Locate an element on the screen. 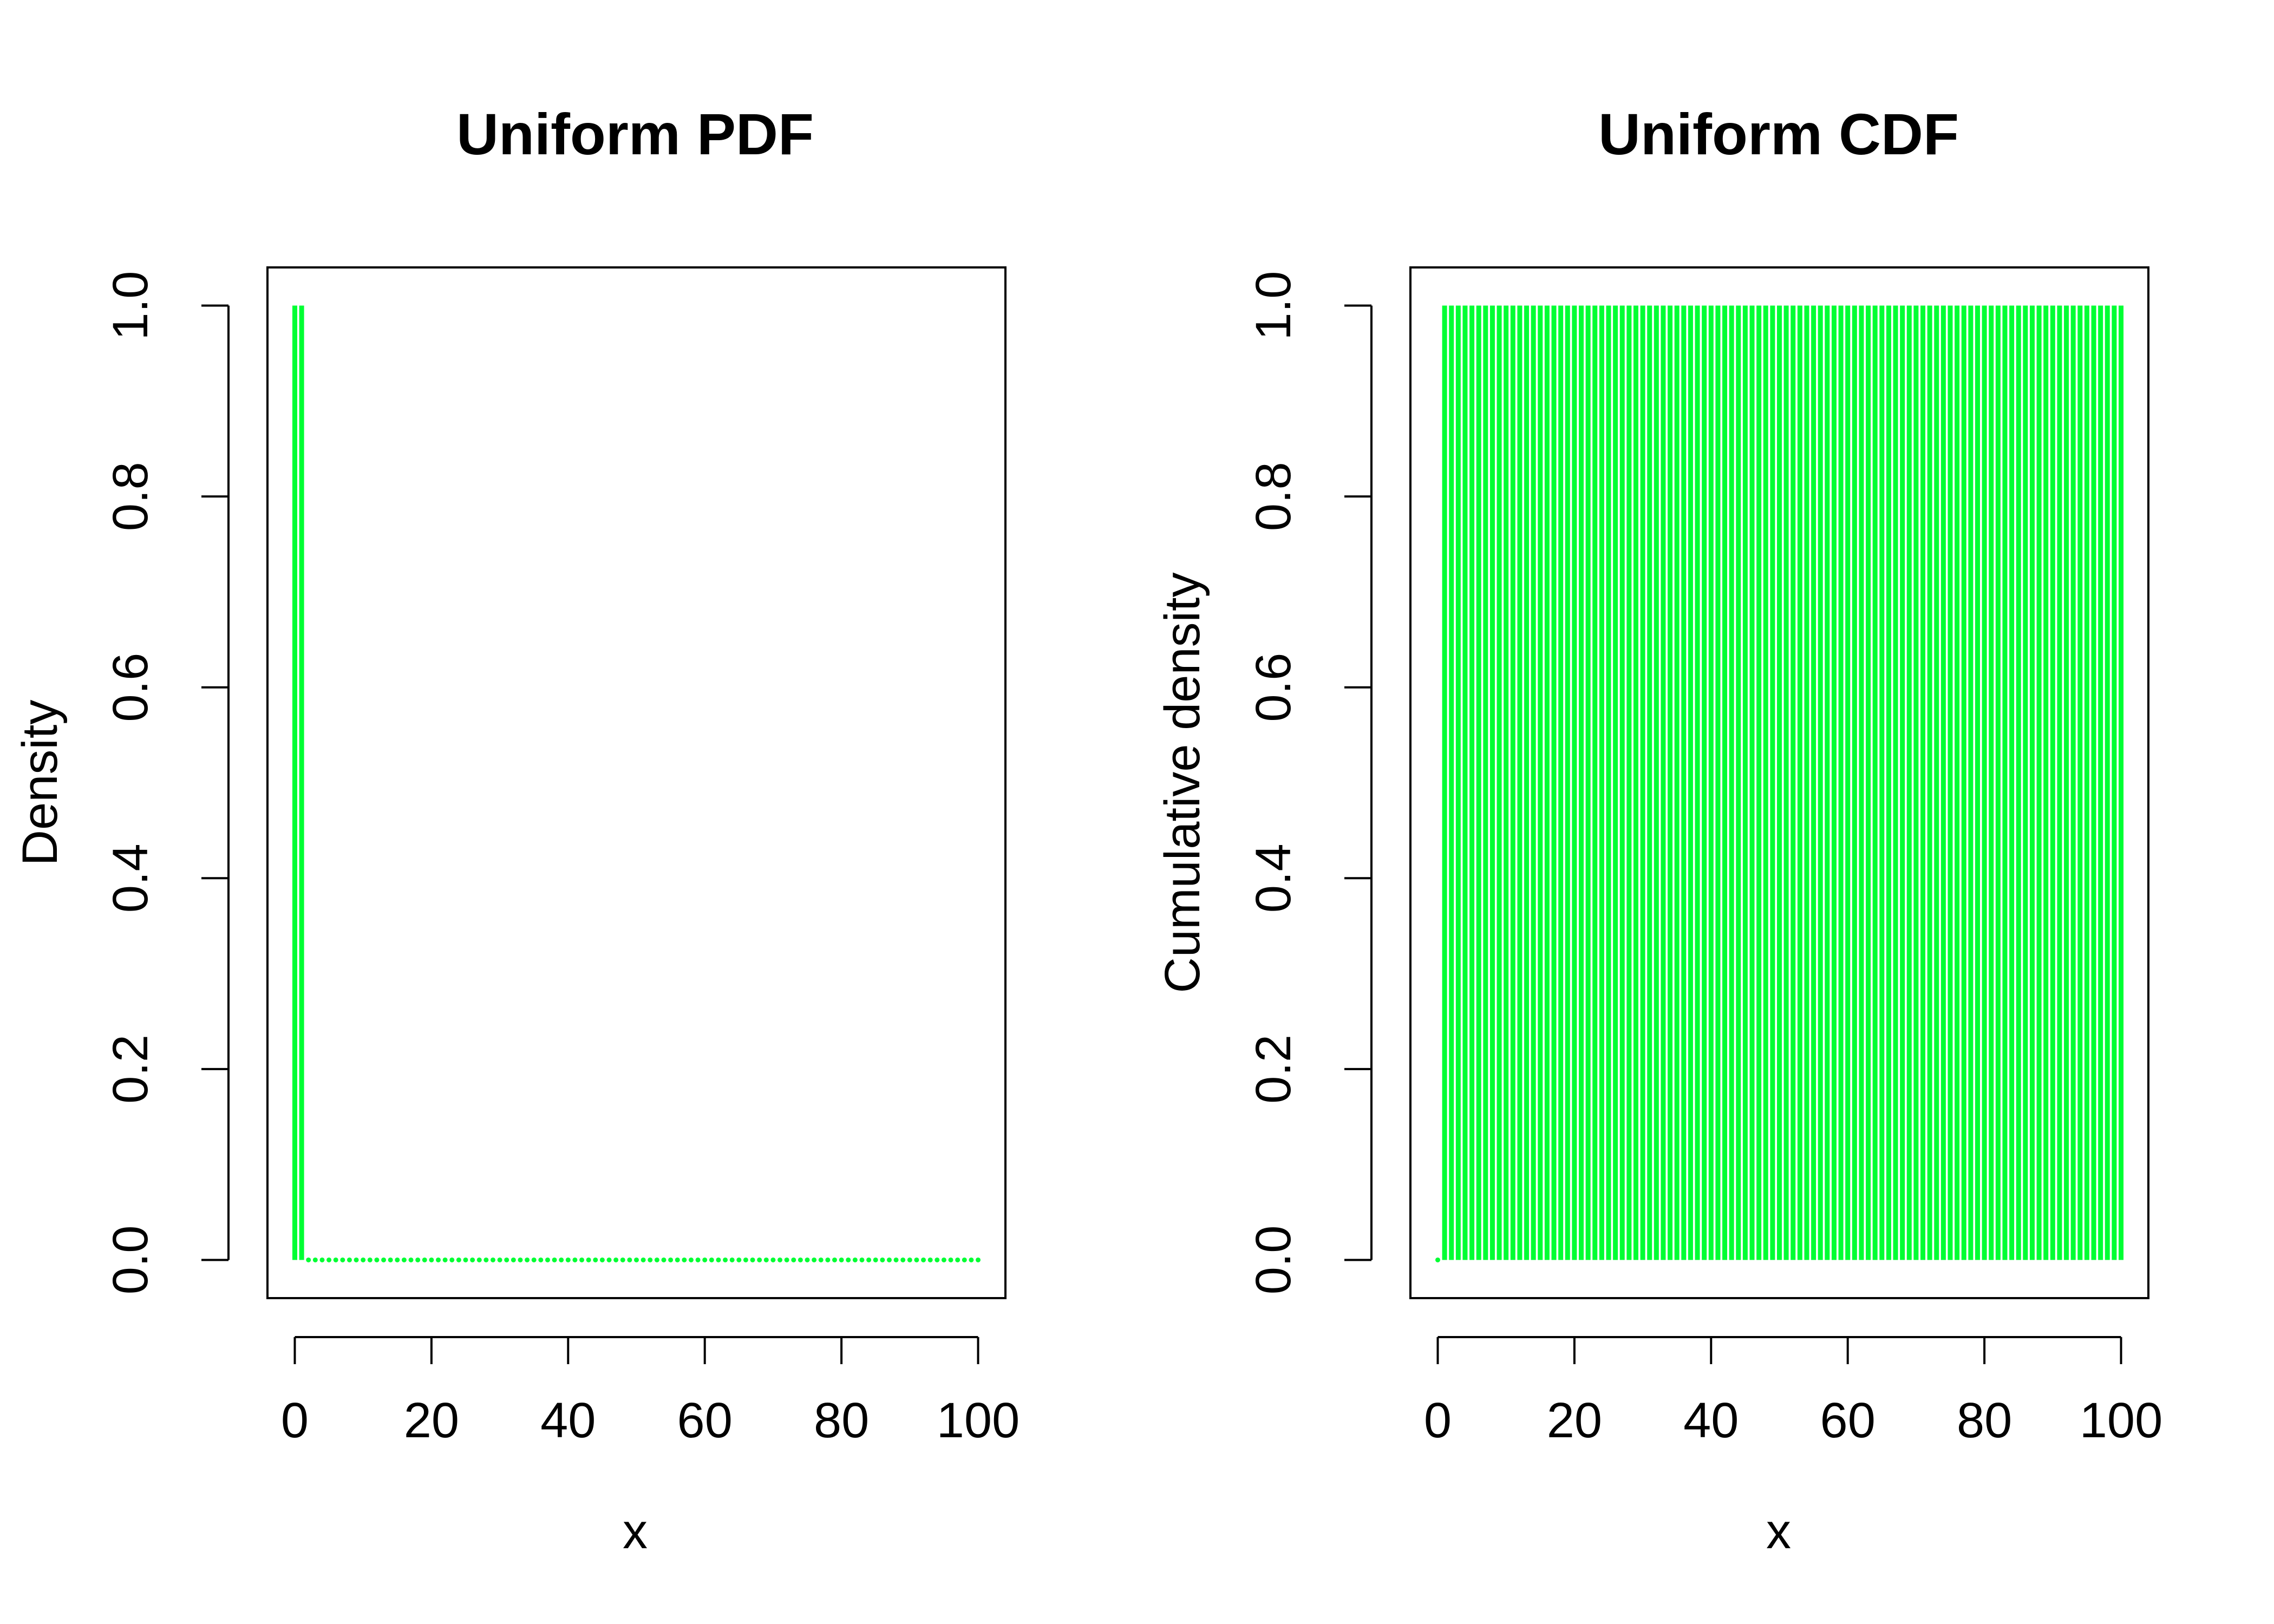  pdf-y-axis: 0.0 0.2 0.4 0.6 0.8 1.0 is located at coordinates (166, 783).